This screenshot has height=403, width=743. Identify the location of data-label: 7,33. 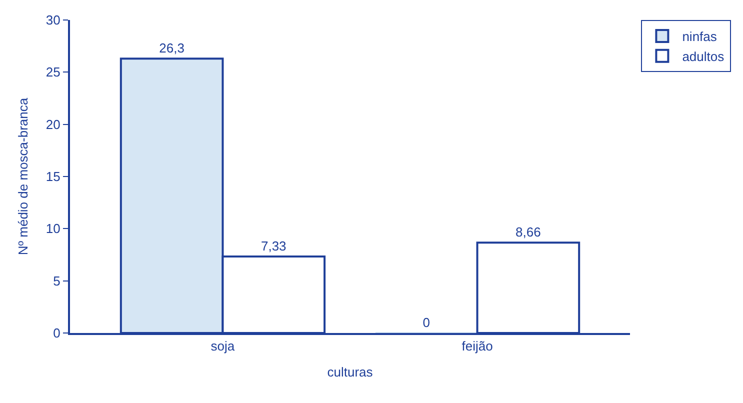
(273, 246).